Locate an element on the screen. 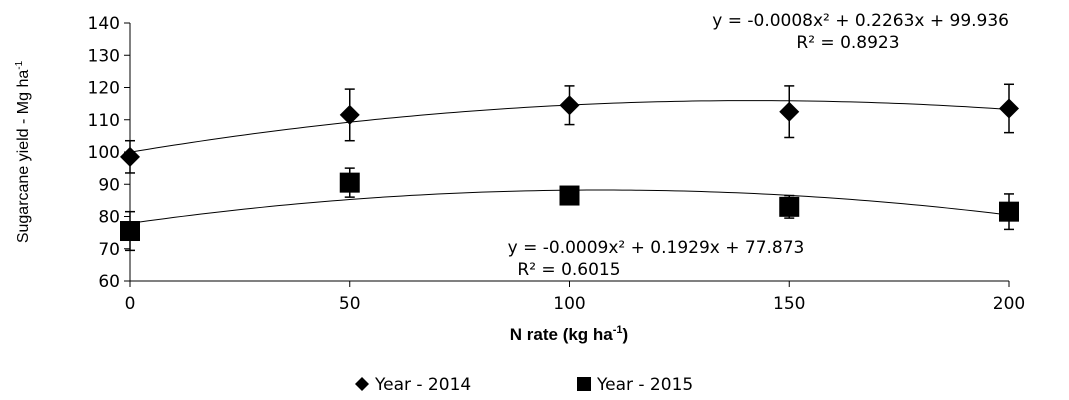 The height and width of the screenshot is (400, 1069). y-tick-label: 120 is located at coordinates (104, 89).